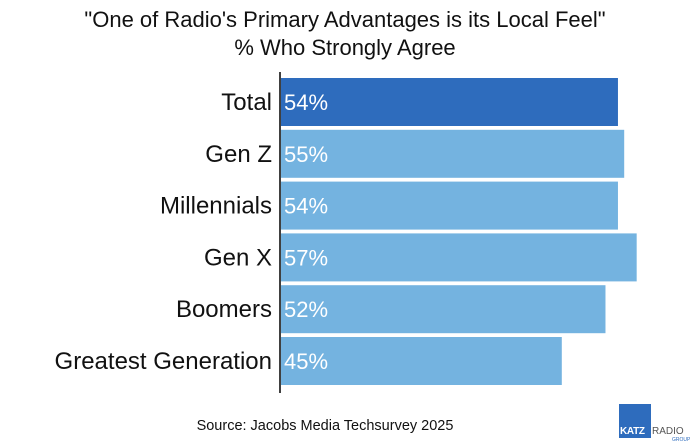 This screenshot has height=446, width=690. I want to click on category-label: Millennials, so click(216, 206).